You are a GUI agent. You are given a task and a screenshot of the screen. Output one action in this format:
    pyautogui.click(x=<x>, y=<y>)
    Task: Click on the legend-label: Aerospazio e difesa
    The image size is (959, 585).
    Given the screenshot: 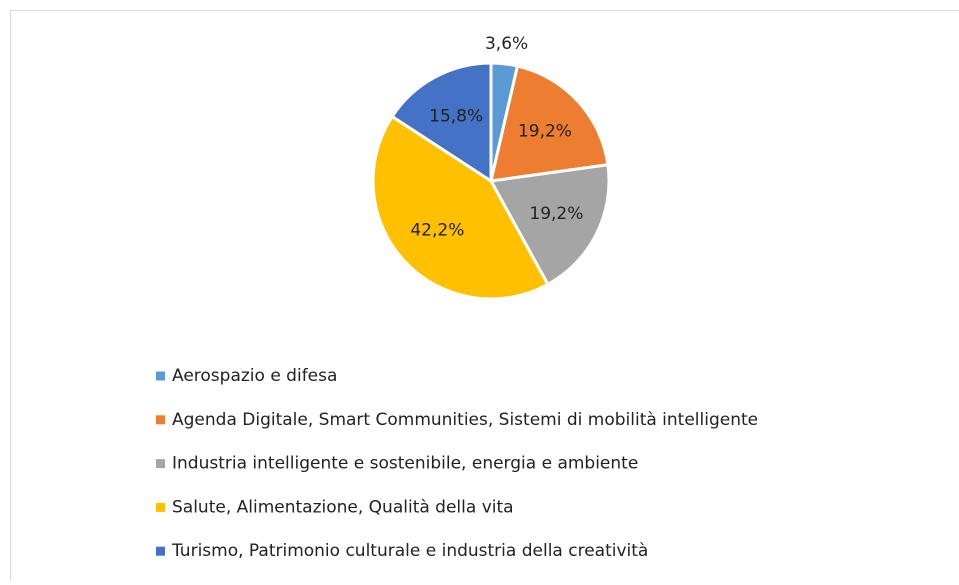 What is the action you would take?
    pyautogui.click(x=254, y=376)
    